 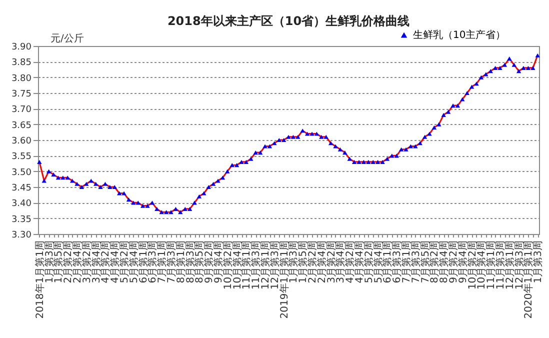 I want to click on y-tick-label: 3.60, so click(x=21, y=141).